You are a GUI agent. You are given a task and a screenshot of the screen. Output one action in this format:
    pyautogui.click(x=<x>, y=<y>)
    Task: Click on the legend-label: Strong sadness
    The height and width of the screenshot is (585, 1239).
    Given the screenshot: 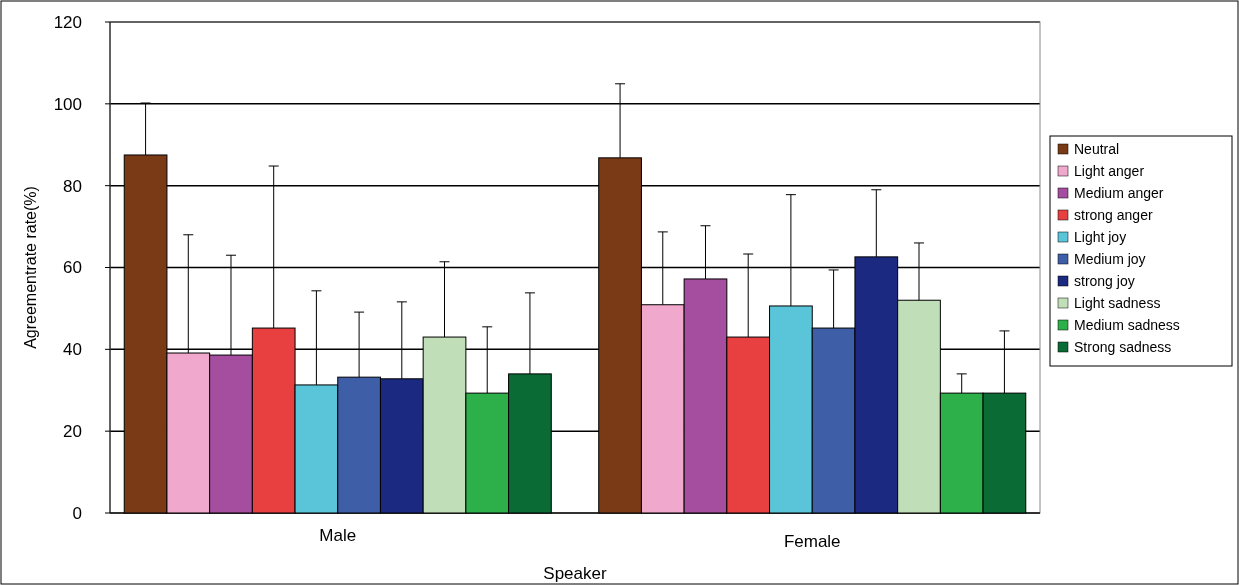 What is the action you would take?
    pyautogui.click(x=1123, y=346)
    